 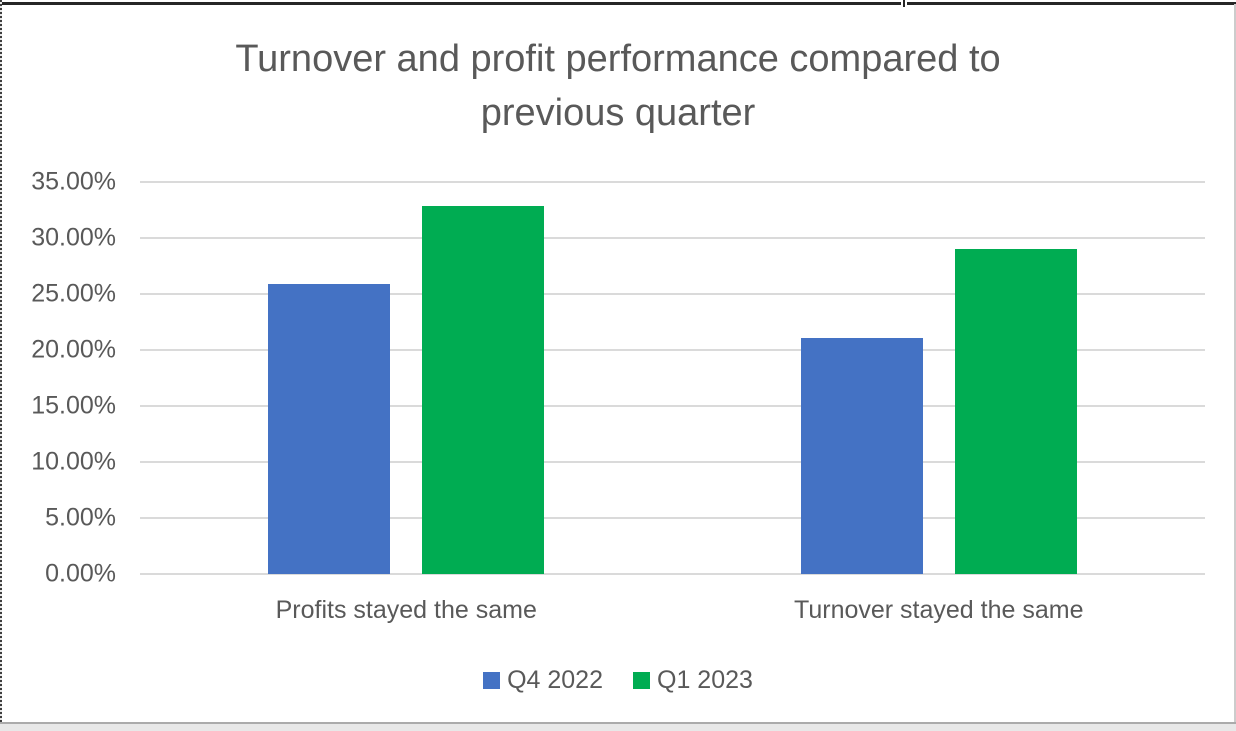 What do you see at coordinates (73, 237) in the screenshot?
I see `y-axis-tick-label: 30.00%` at bounding box center [73, 237].